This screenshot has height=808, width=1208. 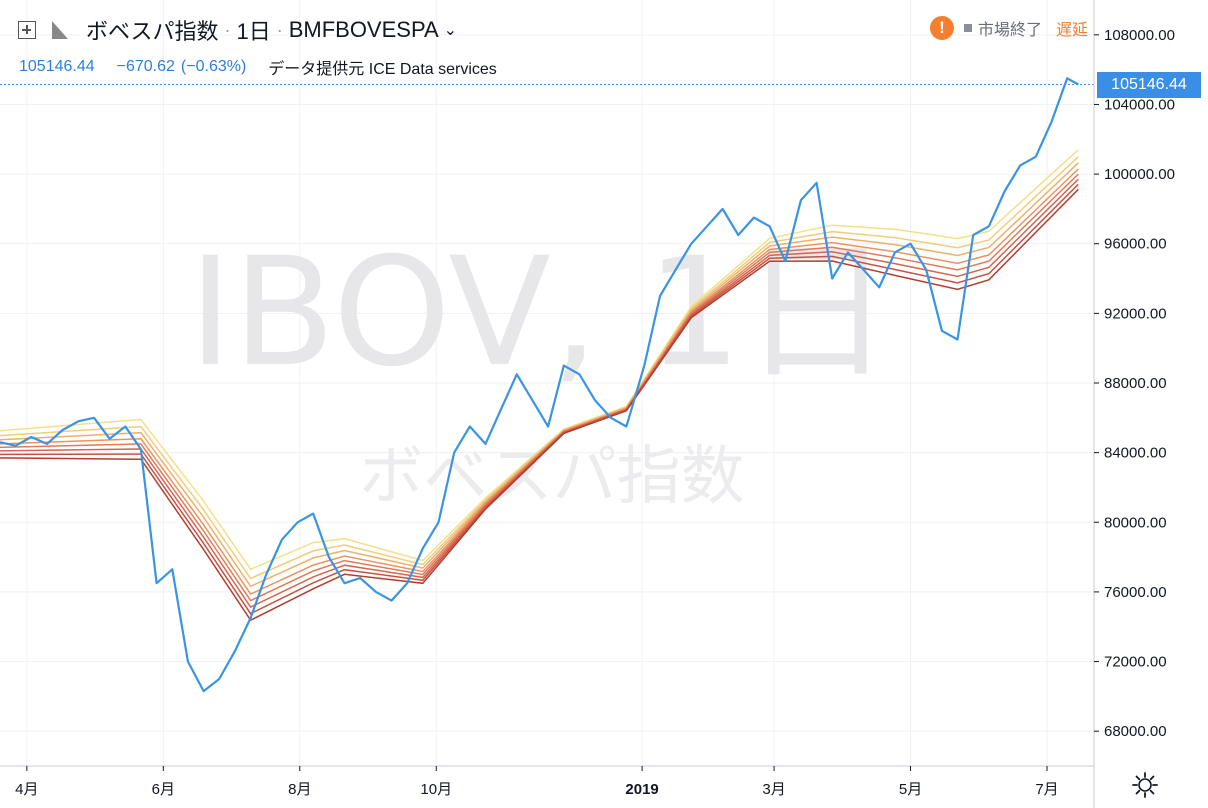 I want to click on last-price-value: 105146.44, so click(x=57, y=66).